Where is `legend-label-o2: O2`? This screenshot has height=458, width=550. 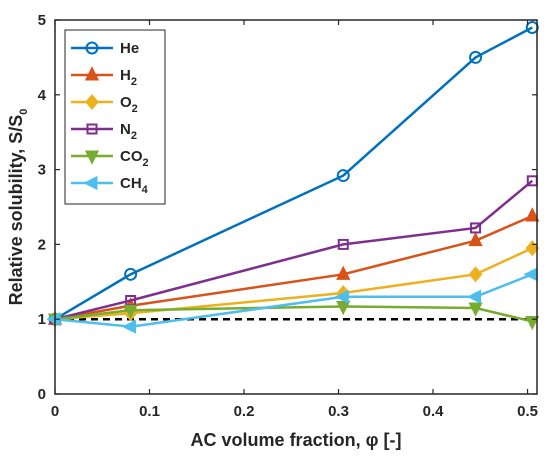 legend-label-o2: O2 is located at coordinates (129, 104).